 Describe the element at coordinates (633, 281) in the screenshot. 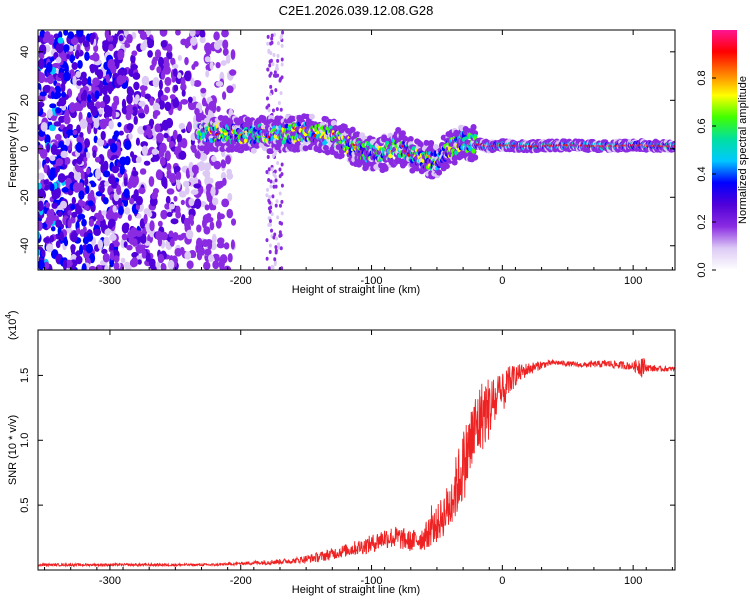

I see `x-tick-label: 100` at that location.